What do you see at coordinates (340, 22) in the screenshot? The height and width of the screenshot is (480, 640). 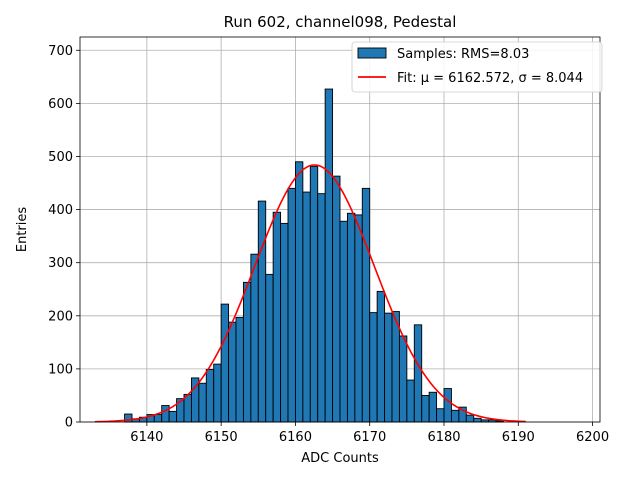 I see `chart-title: Run 602, channel098, Pedestal` at bounding box center [340, 22].